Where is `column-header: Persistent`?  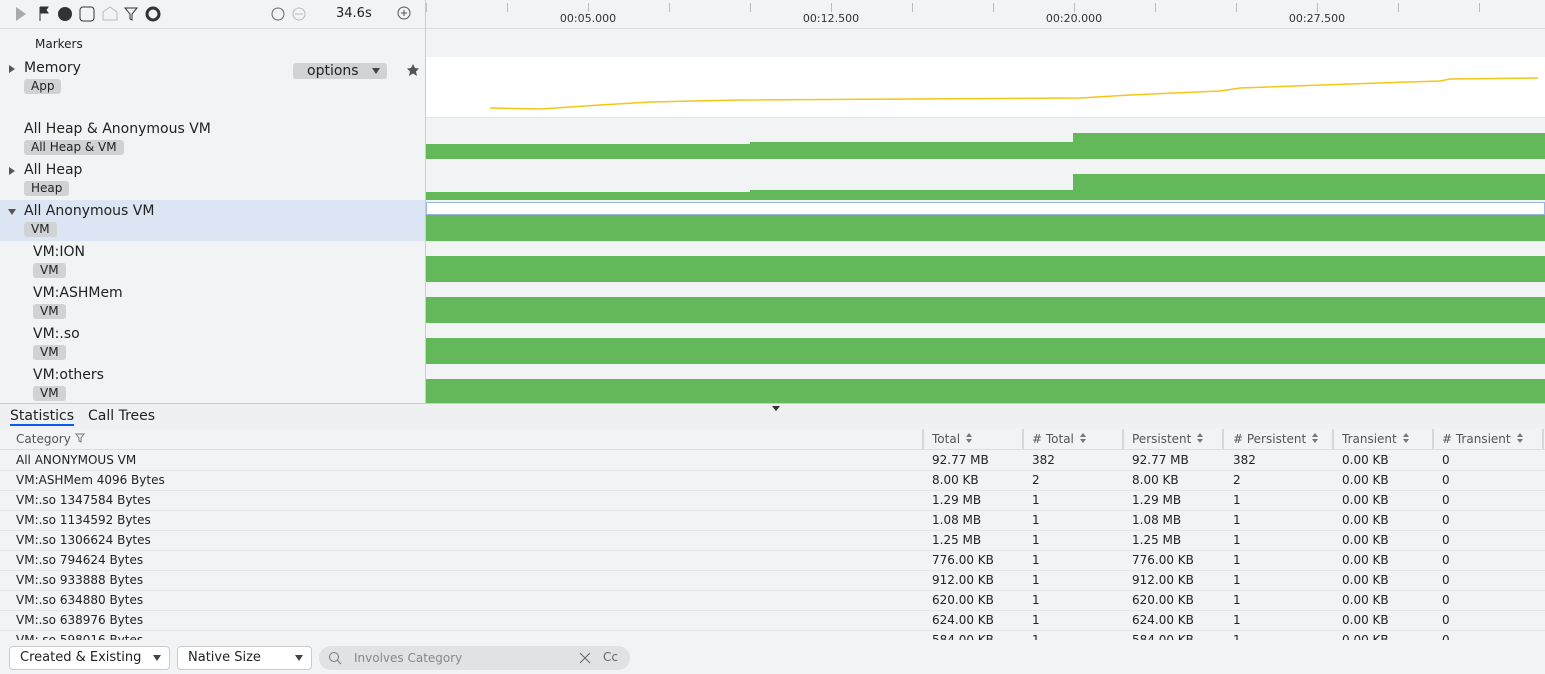
column-header: Persistent is located at coordinates (1168, 439).